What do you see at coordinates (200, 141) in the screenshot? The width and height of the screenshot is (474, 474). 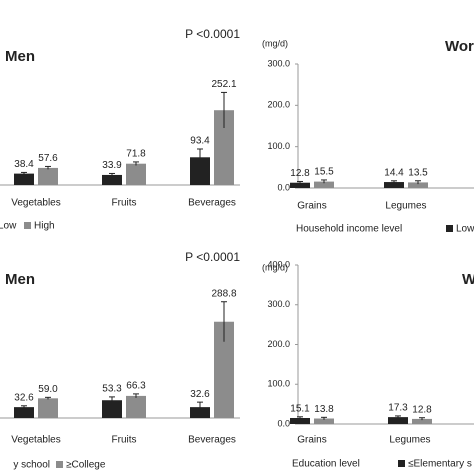 I see `data-label: 93.4` at bounding box center [200, 141].